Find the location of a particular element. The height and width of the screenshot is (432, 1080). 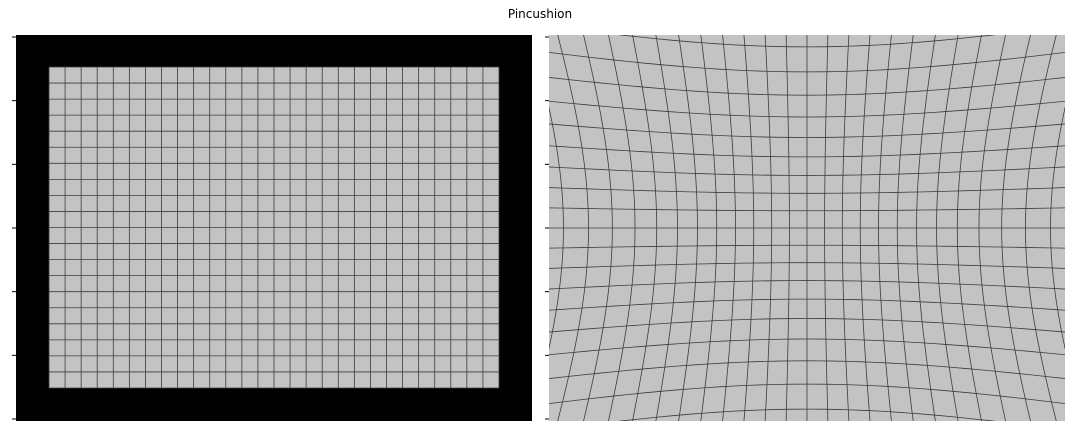

figure-title: Pincushion is located at coordinates (540, 14).